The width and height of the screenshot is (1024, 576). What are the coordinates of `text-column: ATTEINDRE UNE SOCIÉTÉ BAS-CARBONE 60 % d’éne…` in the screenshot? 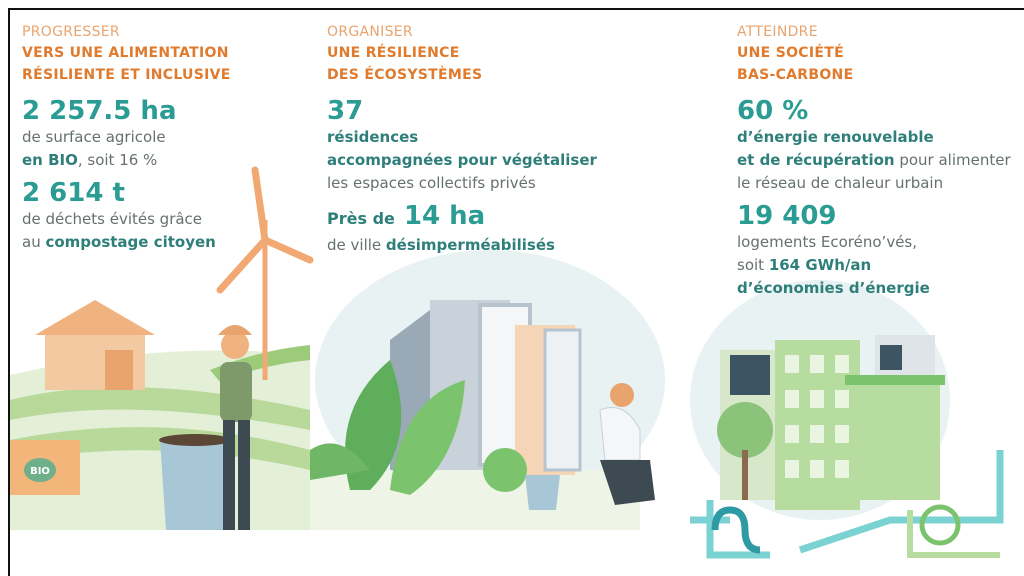 It's located at (874, 161).